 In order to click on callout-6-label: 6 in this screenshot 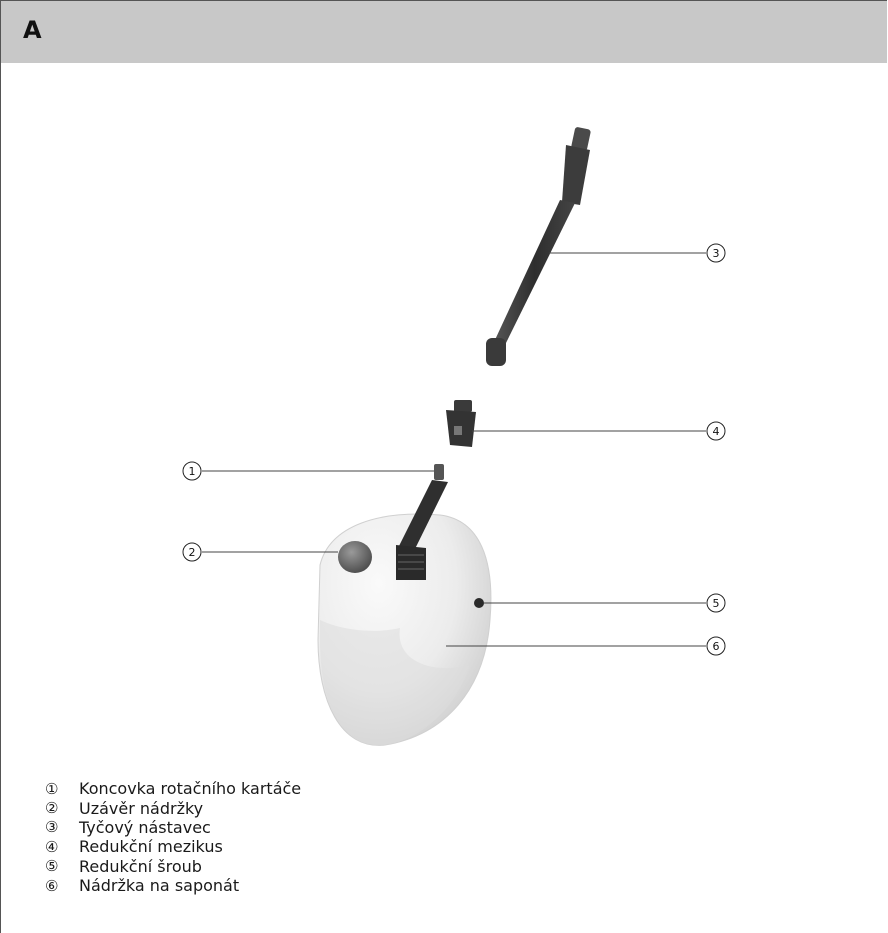, I will do `click(716, 646)`.